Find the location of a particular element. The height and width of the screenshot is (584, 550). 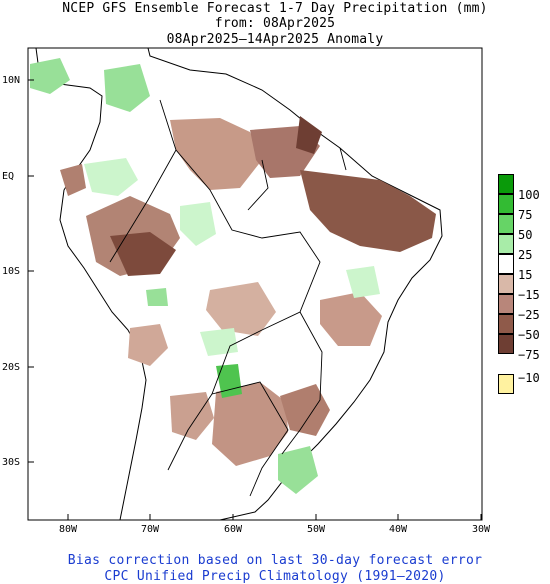

lat-label-30s: 30S is located at coordinates (11, 462).